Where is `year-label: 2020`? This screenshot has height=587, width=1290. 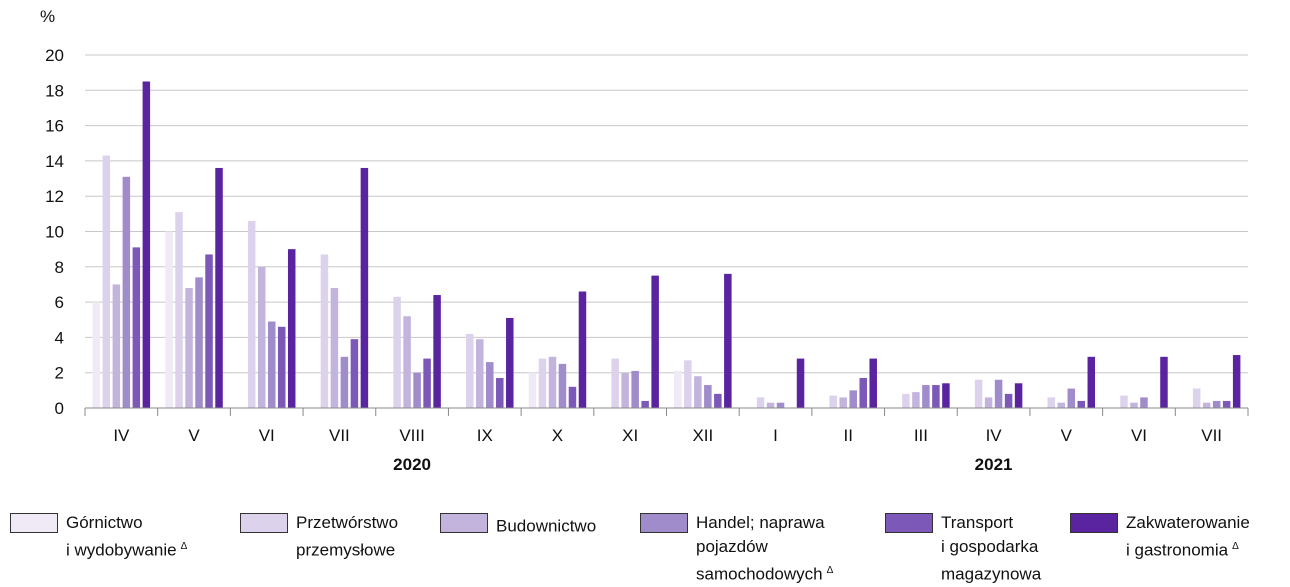 year-label: 2020 is located at coordinates (412, 464).